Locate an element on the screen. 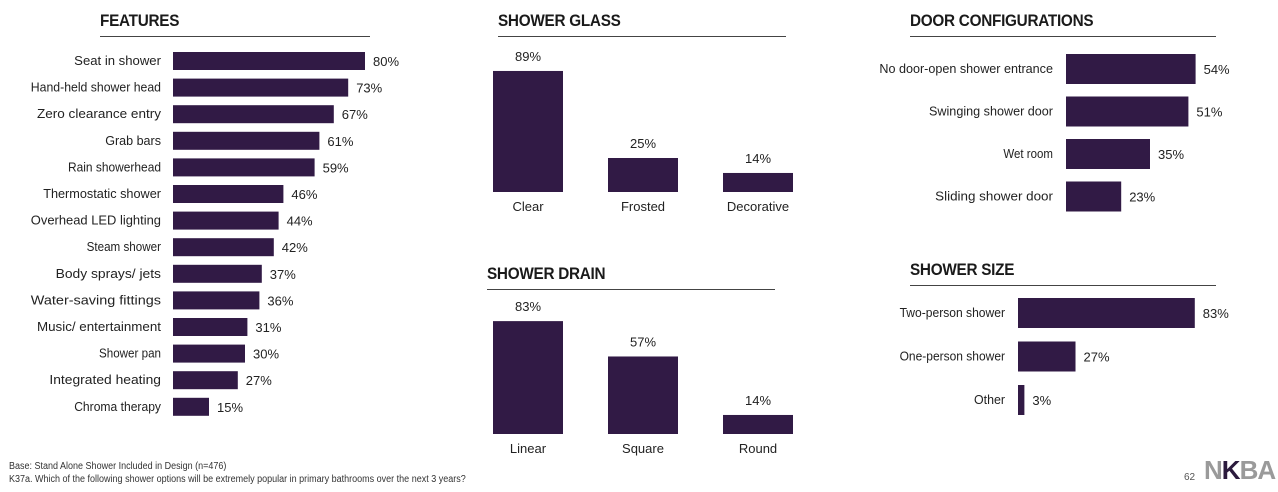 The height and width of the screenshot is (492, 1278). shower-glass-label: Clear is located at coordinates (528, 206).